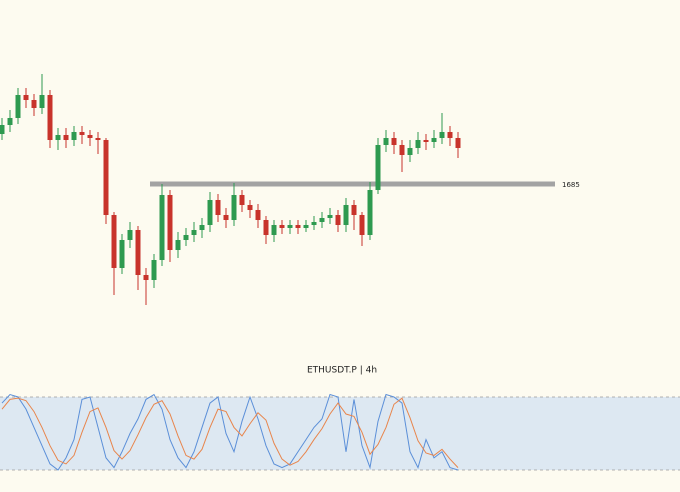 This screenshot has width=680, height=492. I want to click on oscillator-line, so click(230, 432).